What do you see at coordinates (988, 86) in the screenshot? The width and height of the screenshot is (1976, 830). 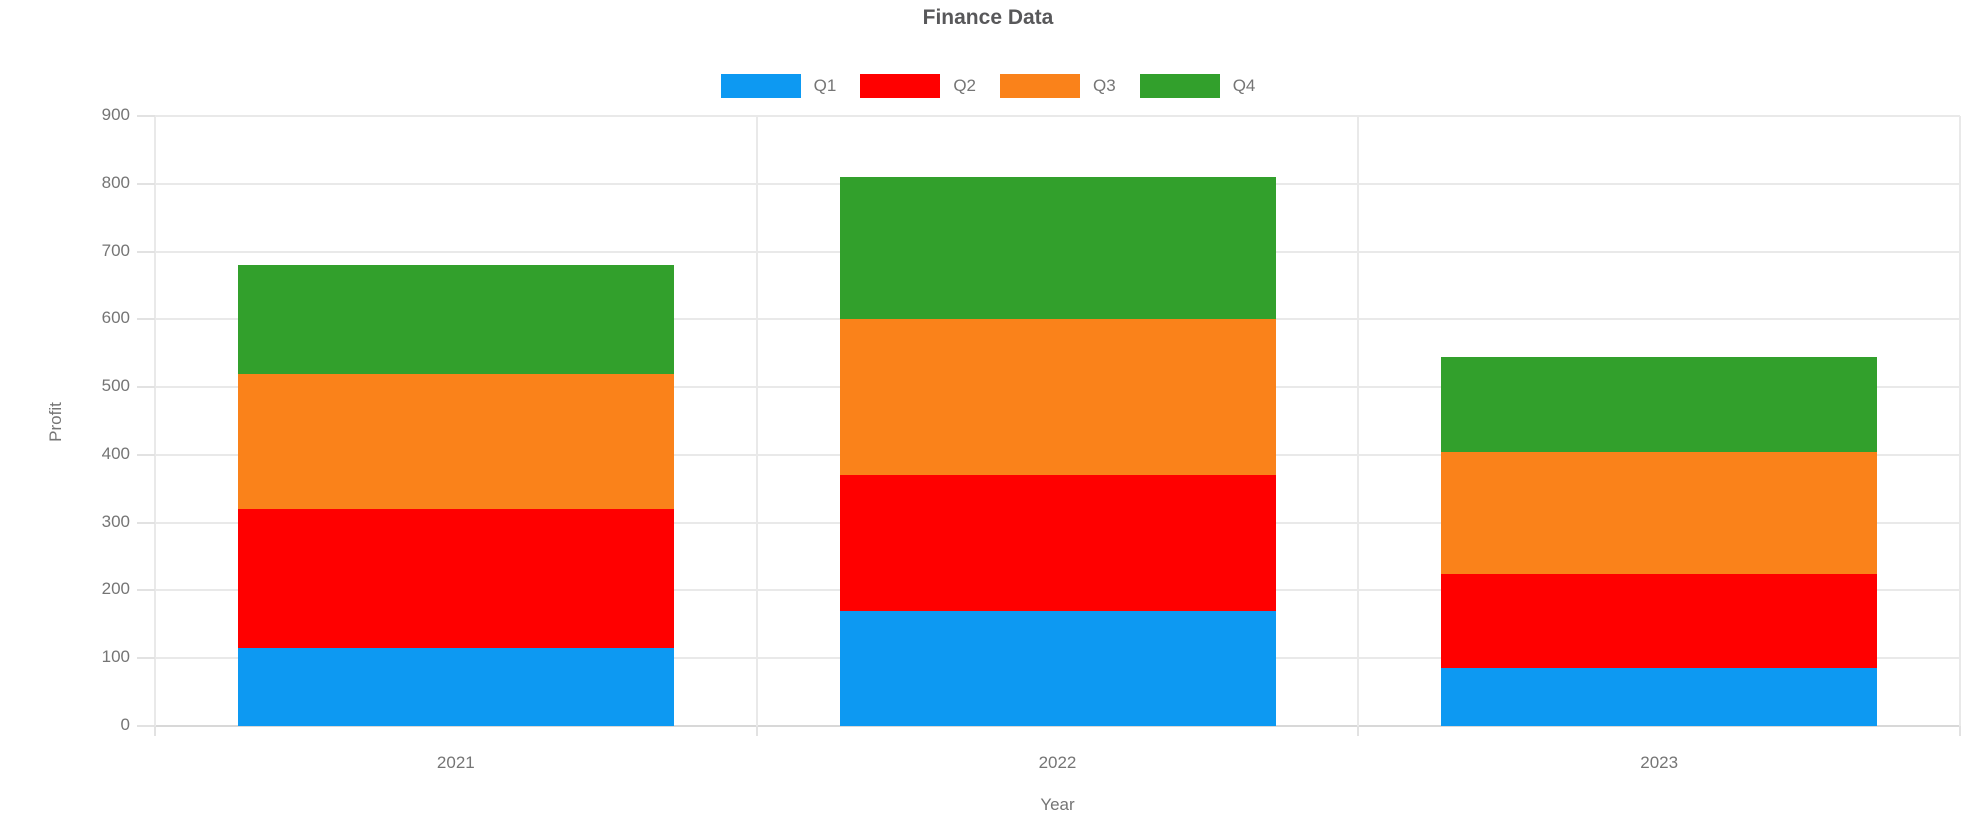 I see `legend: Q1 Q2 Q3 Q4` at bounding box center [988, 86].